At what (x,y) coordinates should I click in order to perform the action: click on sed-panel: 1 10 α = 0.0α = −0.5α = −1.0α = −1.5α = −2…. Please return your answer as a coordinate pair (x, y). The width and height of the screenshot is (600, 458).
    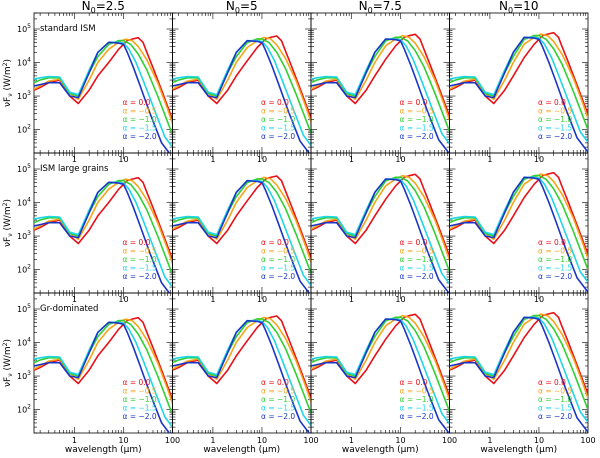
    Looking at the image, I should click on (380, 223).